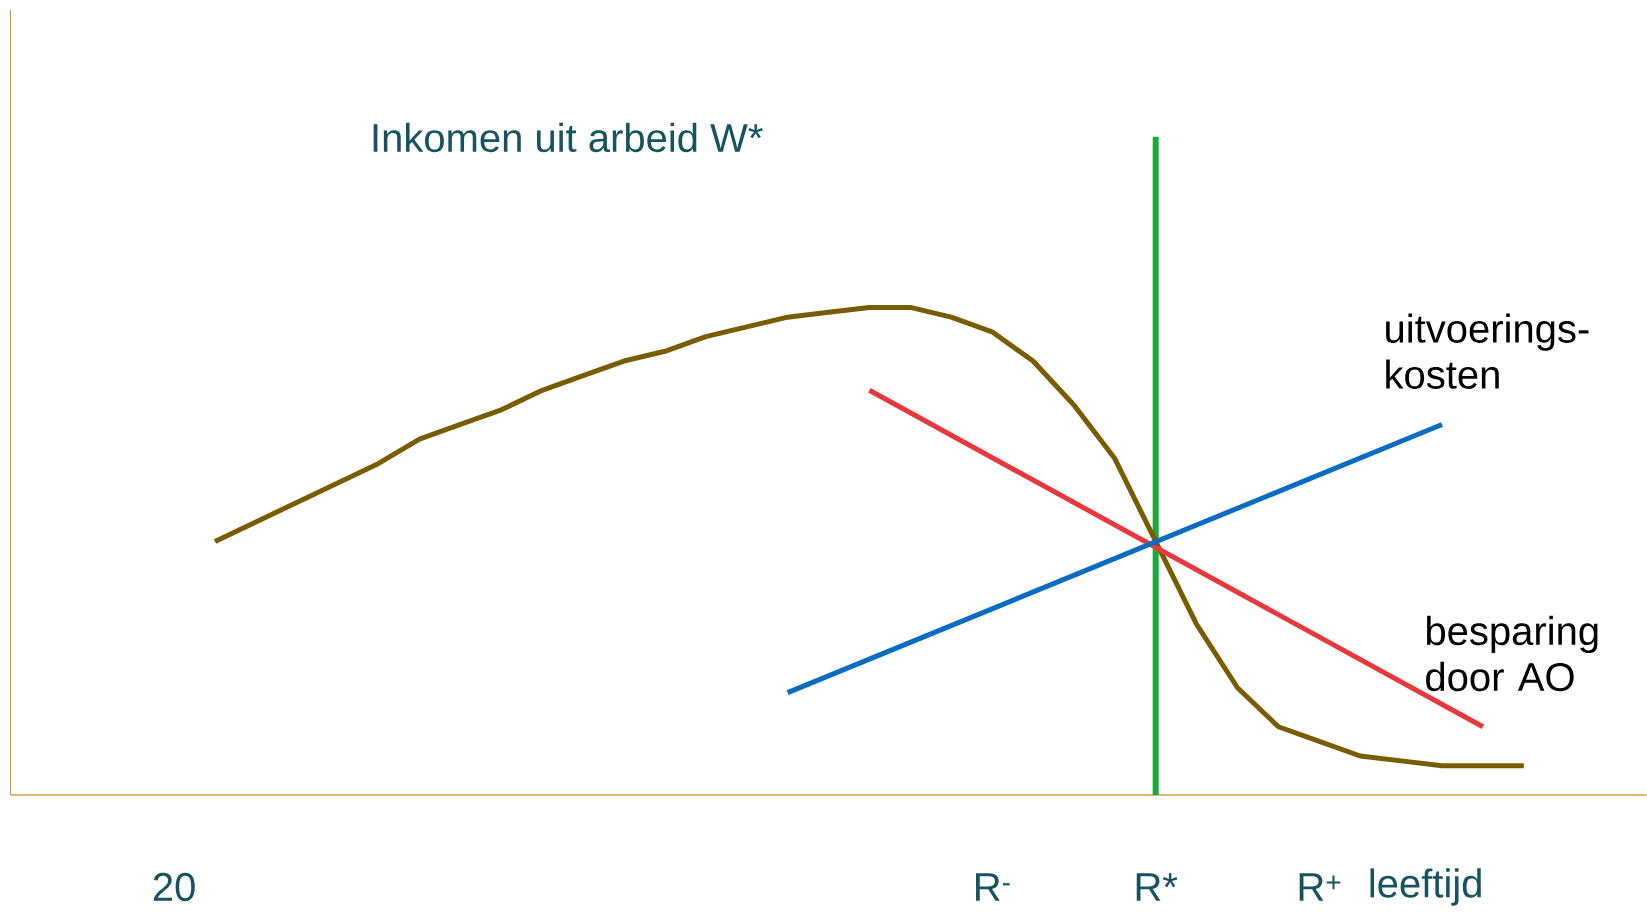 The image size is (1647, 916). Describe the element at coordinates (1512, 653) in the screenshot. I see `series-label: besparing door AO` at that location.